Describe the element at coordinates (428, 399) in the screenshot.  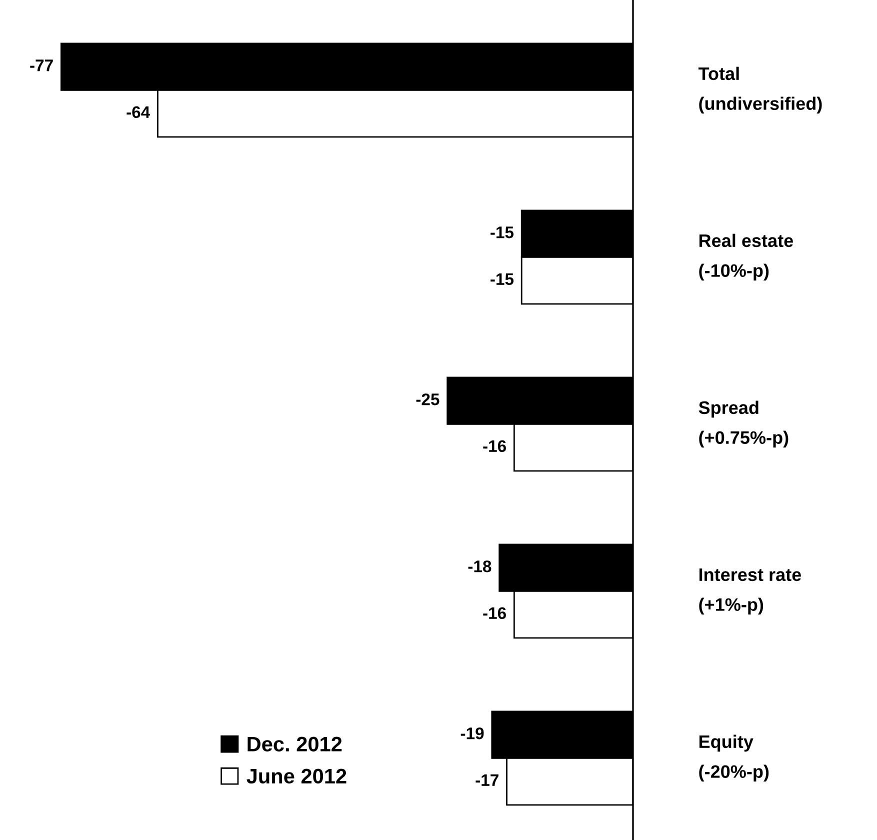
I see `data-label: -25` at that location.